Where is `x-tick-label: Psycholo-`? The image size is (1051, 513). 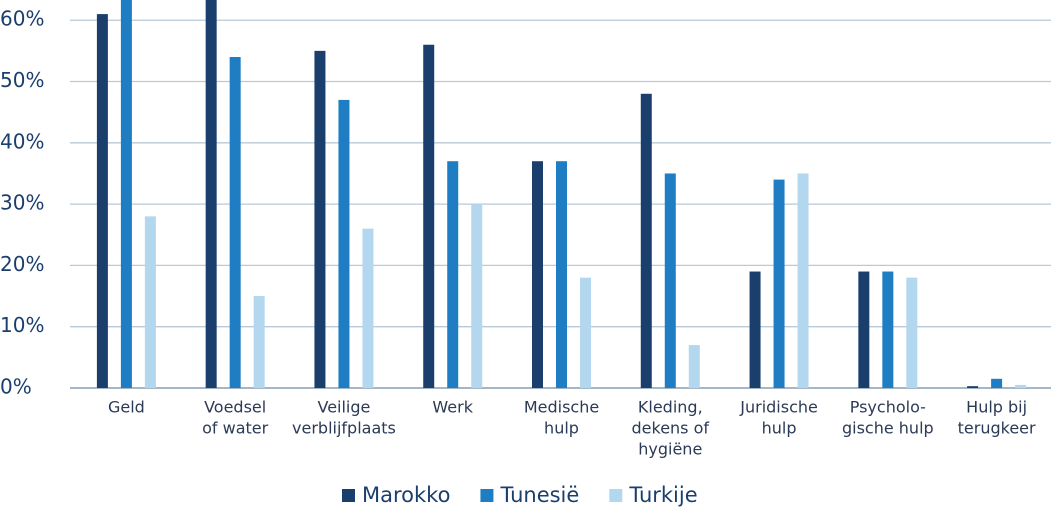 x-tick-label: Psycholo- is located at coordinates (888, 407).